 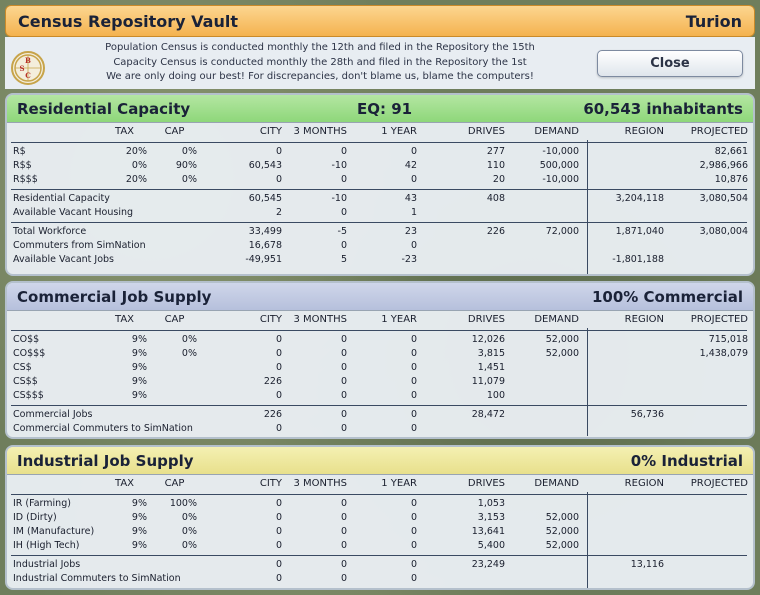 I want to click on row-label: R$, so click(x=19, y=151).